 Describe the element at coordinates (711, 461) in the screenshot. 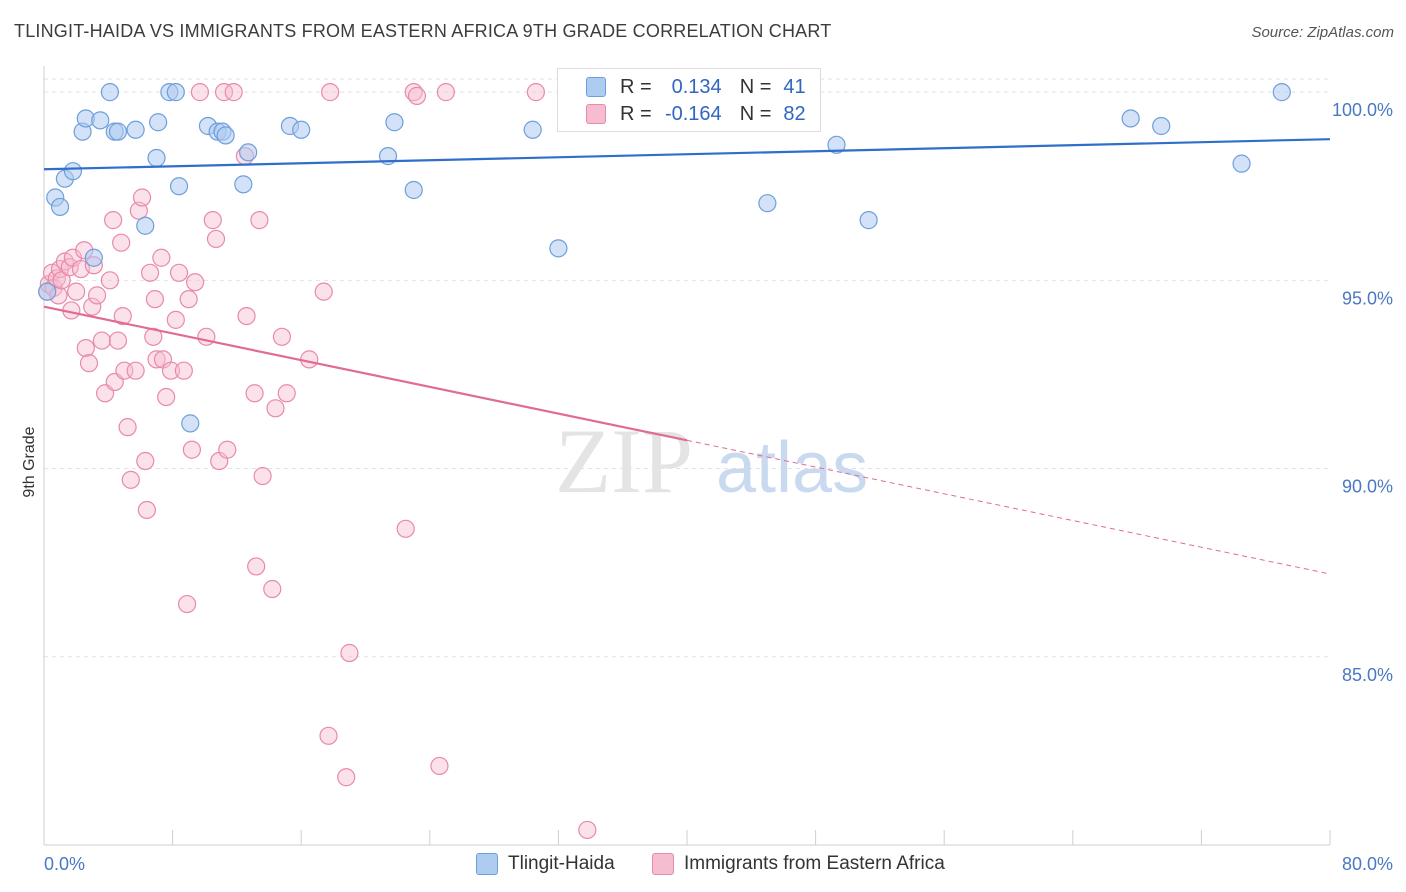

I see `watermark: ZIP atlas` at that location.